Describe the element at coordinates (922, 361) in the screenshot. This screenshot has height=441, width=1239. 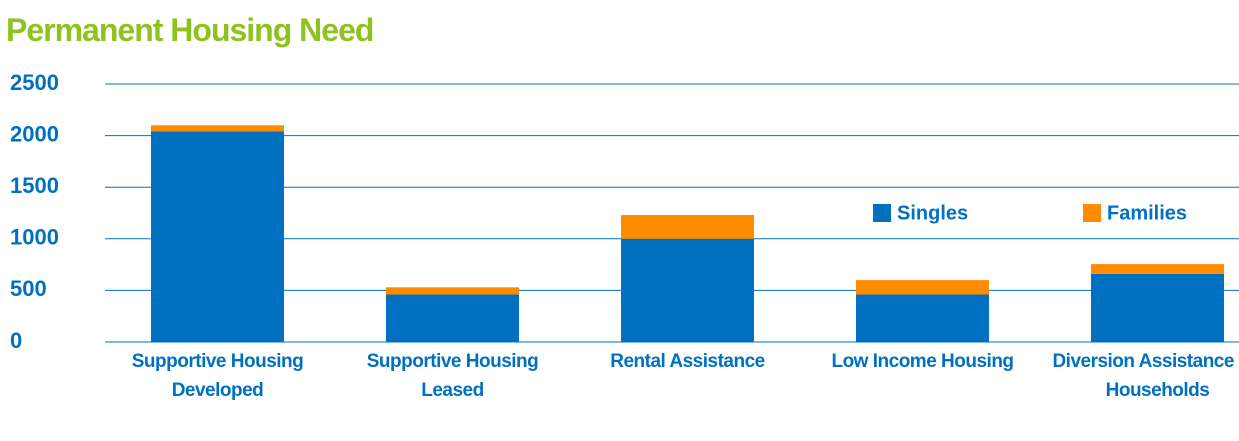
I see `x-tick-label: Low Income Housing` at that location.